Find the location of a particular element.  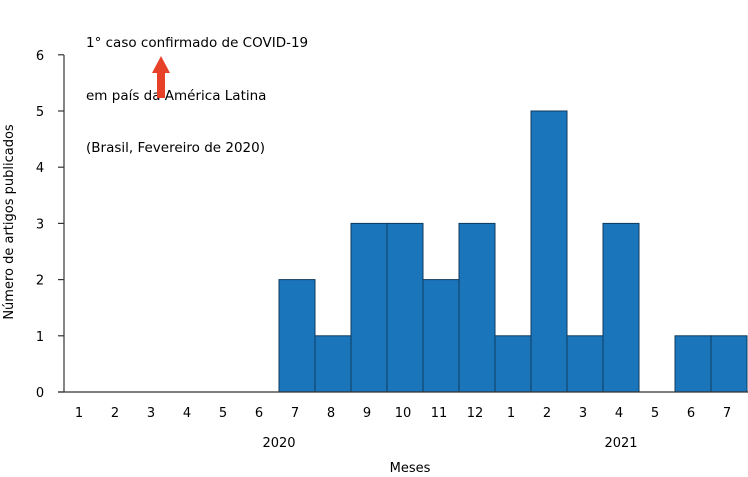

y-axis-ticks: 0 1 2 3 4 5 6 is located at coordinates (50, 225).